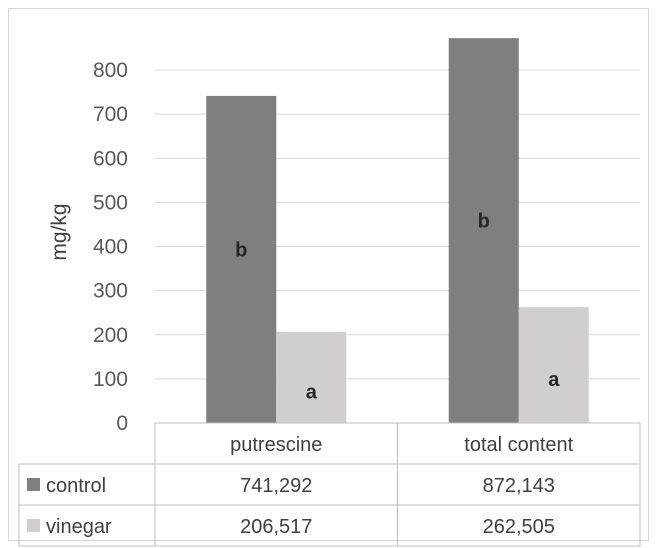 The height and width of the screenshot is (548, 658). Describe the element at coordinates (110, 335) in the screenshot. I see `y-tick-label: 200` at that location.